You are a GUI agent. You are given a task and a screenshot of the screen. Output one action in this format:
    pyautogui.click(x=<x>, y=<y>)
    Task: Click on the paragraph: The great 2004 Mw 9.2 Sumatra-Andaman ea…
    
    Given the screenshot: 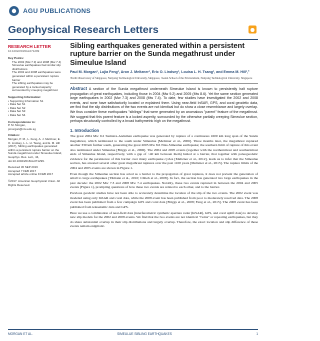 What is the action you would take?
    pyautogui.click(x=164, y=152)
    